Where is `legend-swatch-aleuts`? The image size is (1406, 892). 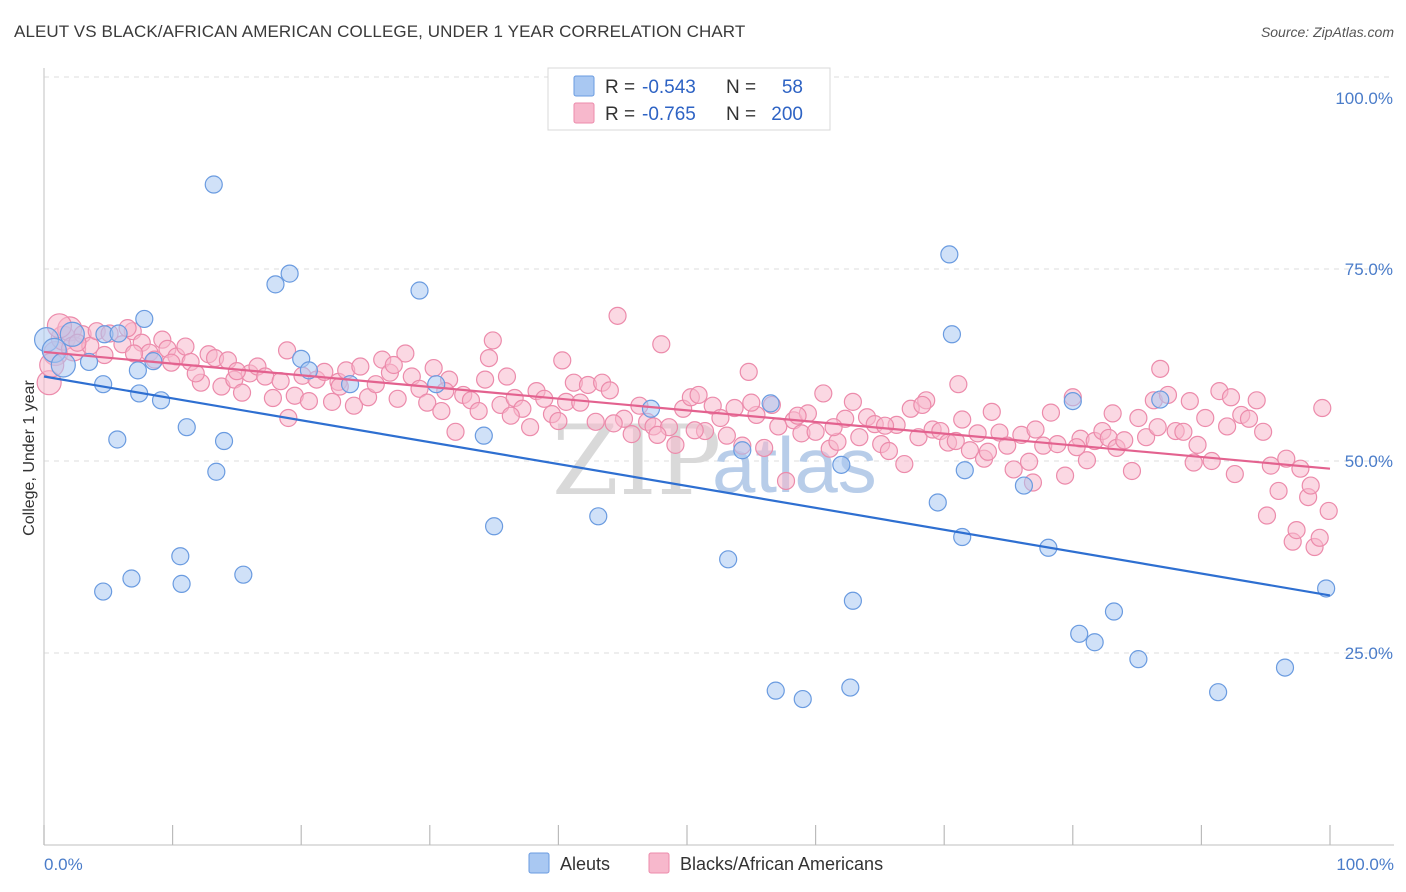
legend-swatch-aleuts is located at coordinates (584, 86).